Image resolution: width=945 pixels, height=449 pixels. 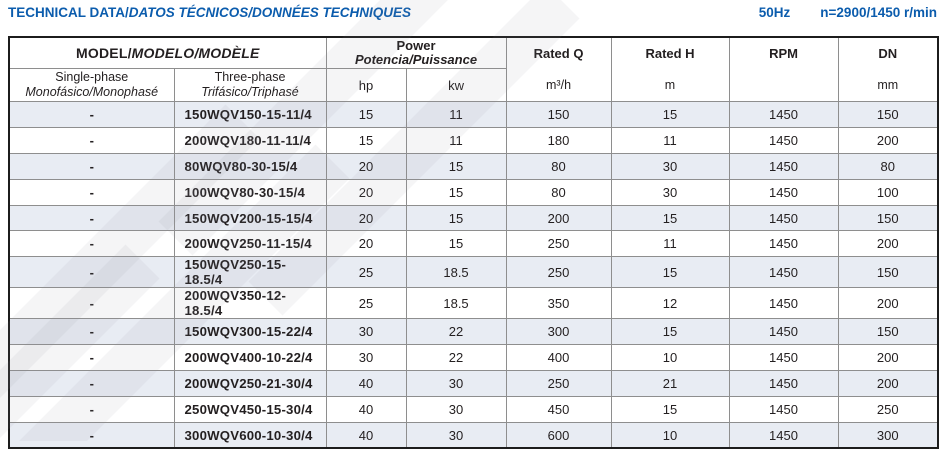 What do you see at coordinates (250, 358) in the screenshot?
I see `cell-three-phase: 200WQV400-10-22/4` at bounding box center [250, 358].